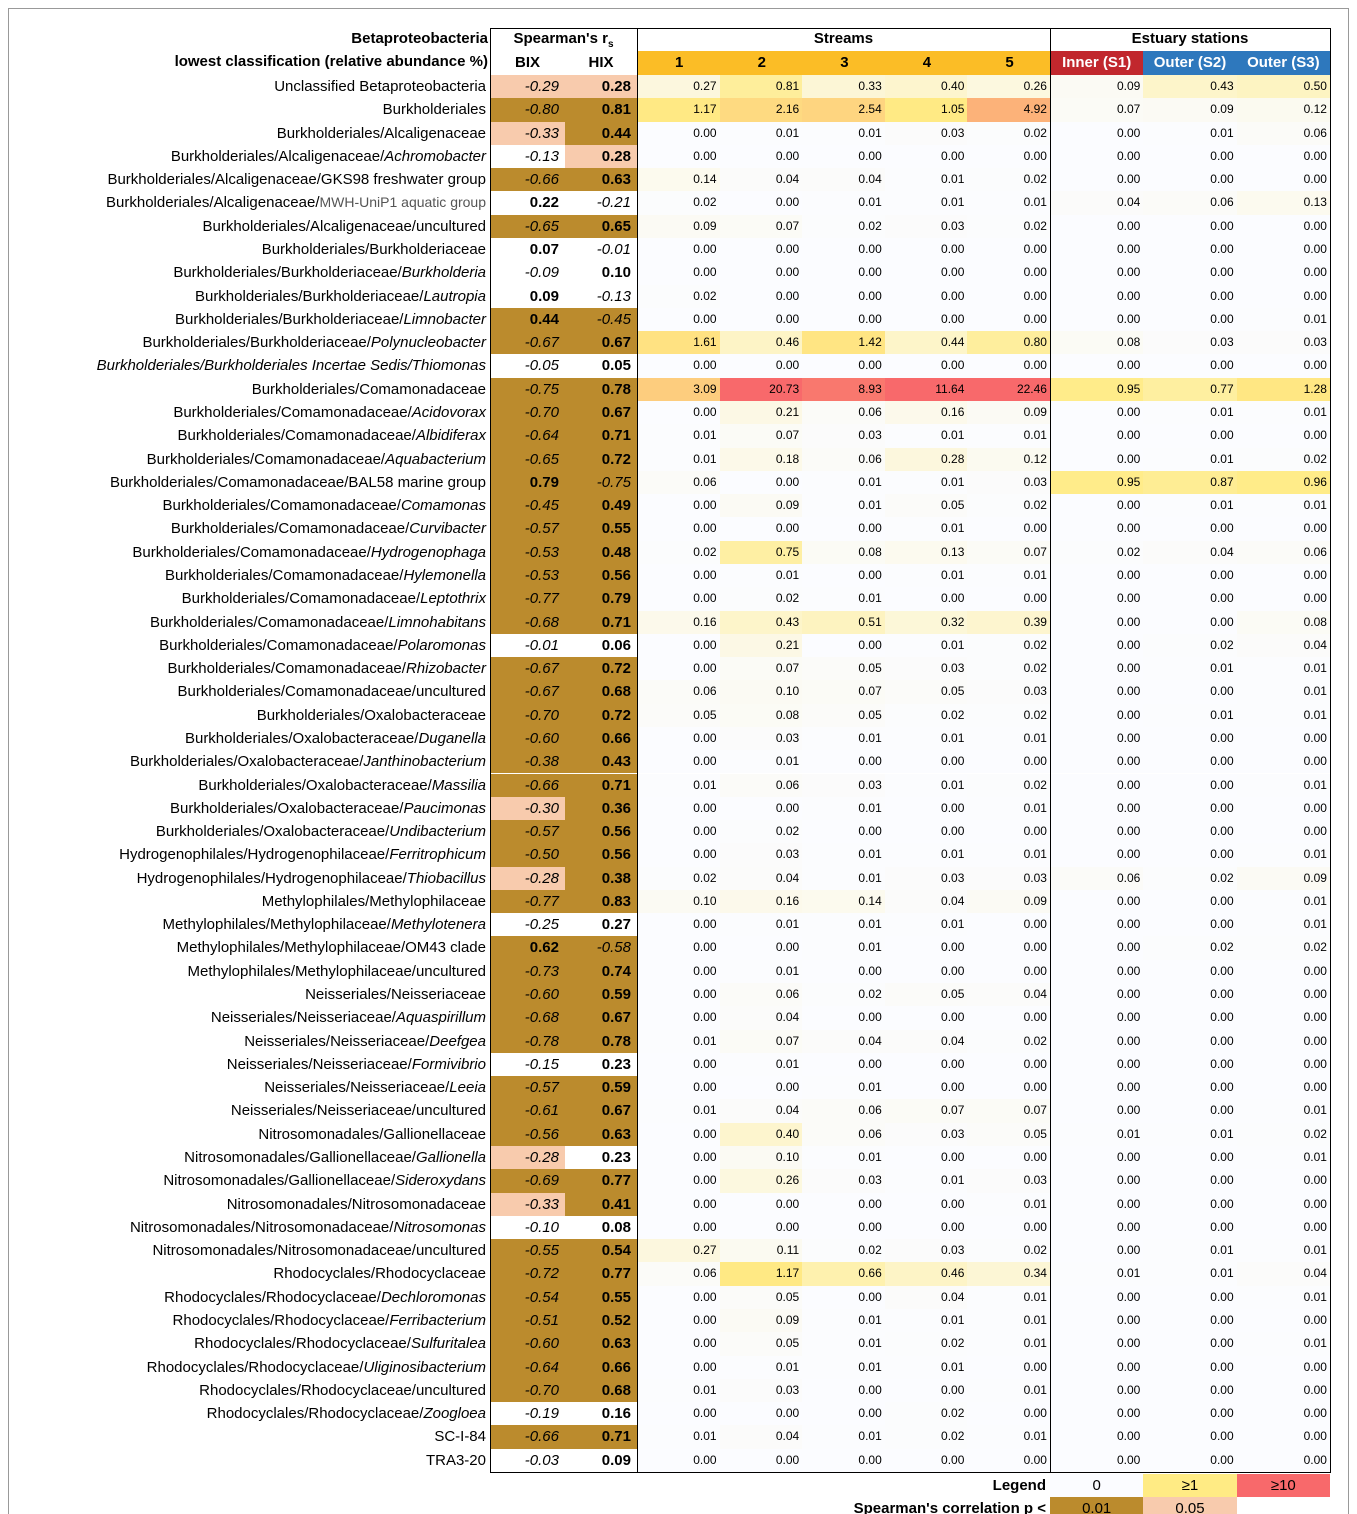  Describe the element at coordinates (441, 645) in the screenshot. I see `label-genus: Polaromonas` at that location.